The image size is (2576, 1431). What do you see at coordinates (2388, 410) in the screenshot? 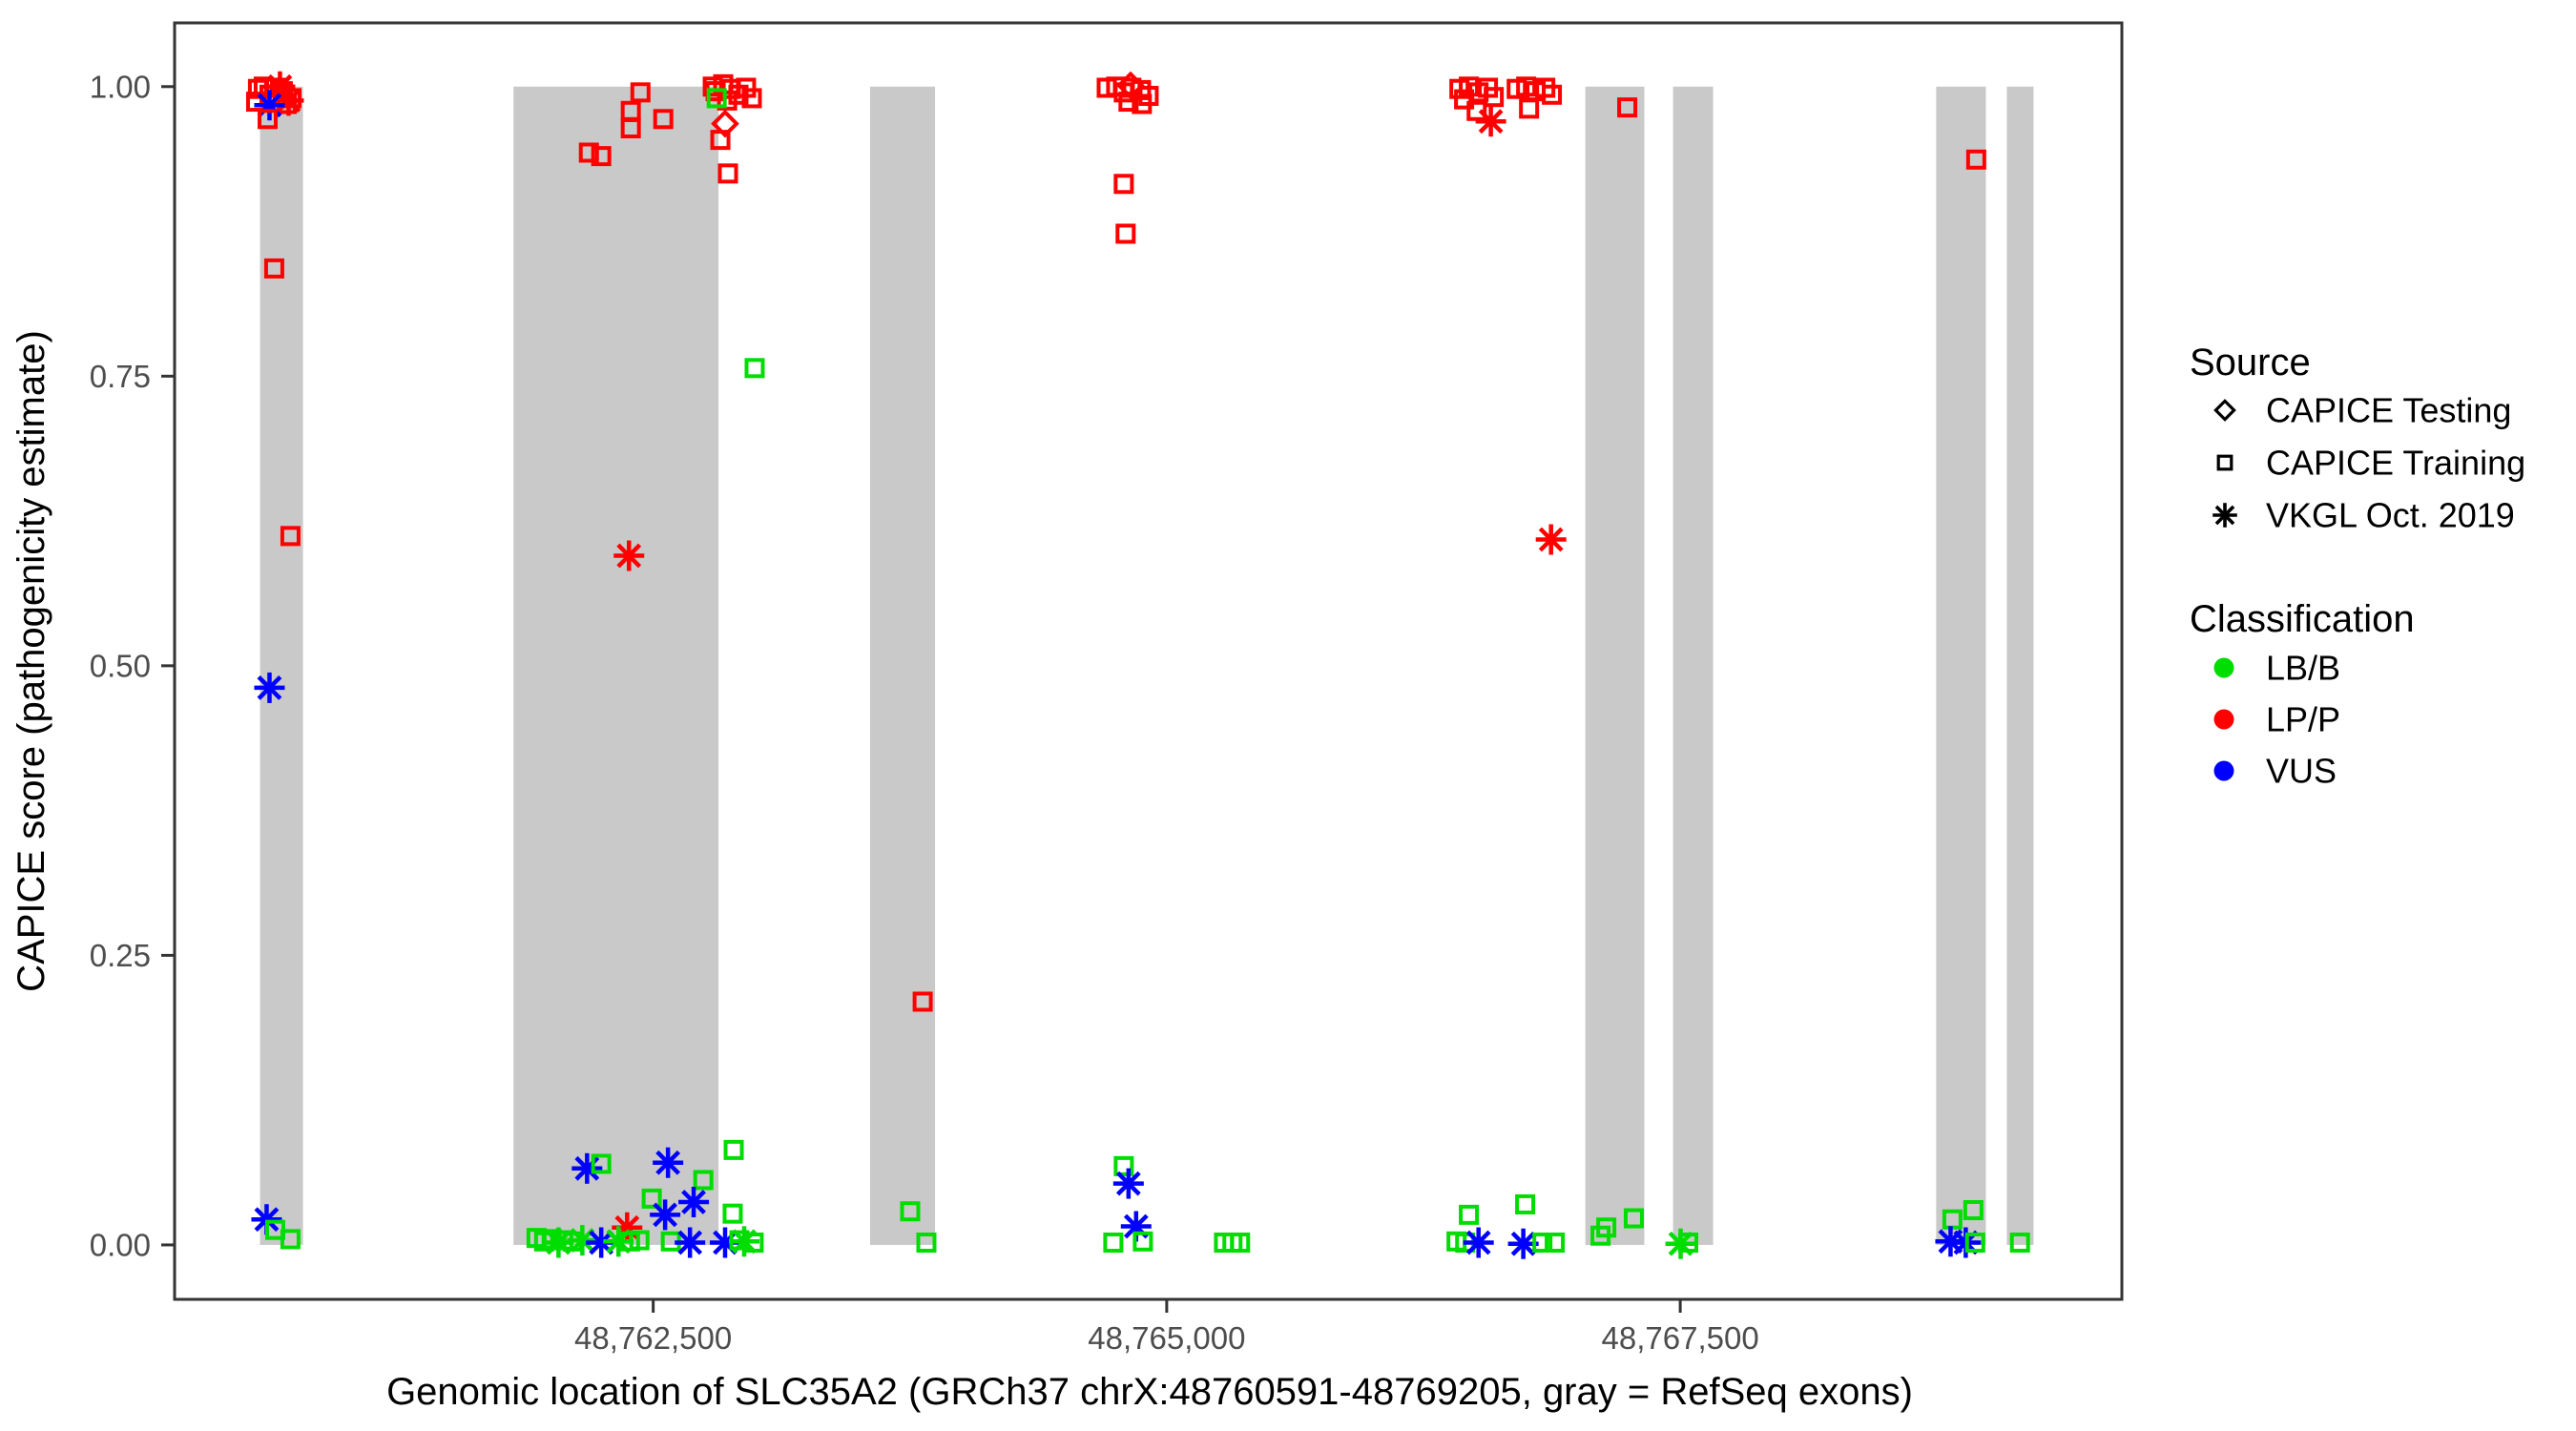
I see `legend-source-label: CAPICE Testing` at bounding box center [2388, 410].